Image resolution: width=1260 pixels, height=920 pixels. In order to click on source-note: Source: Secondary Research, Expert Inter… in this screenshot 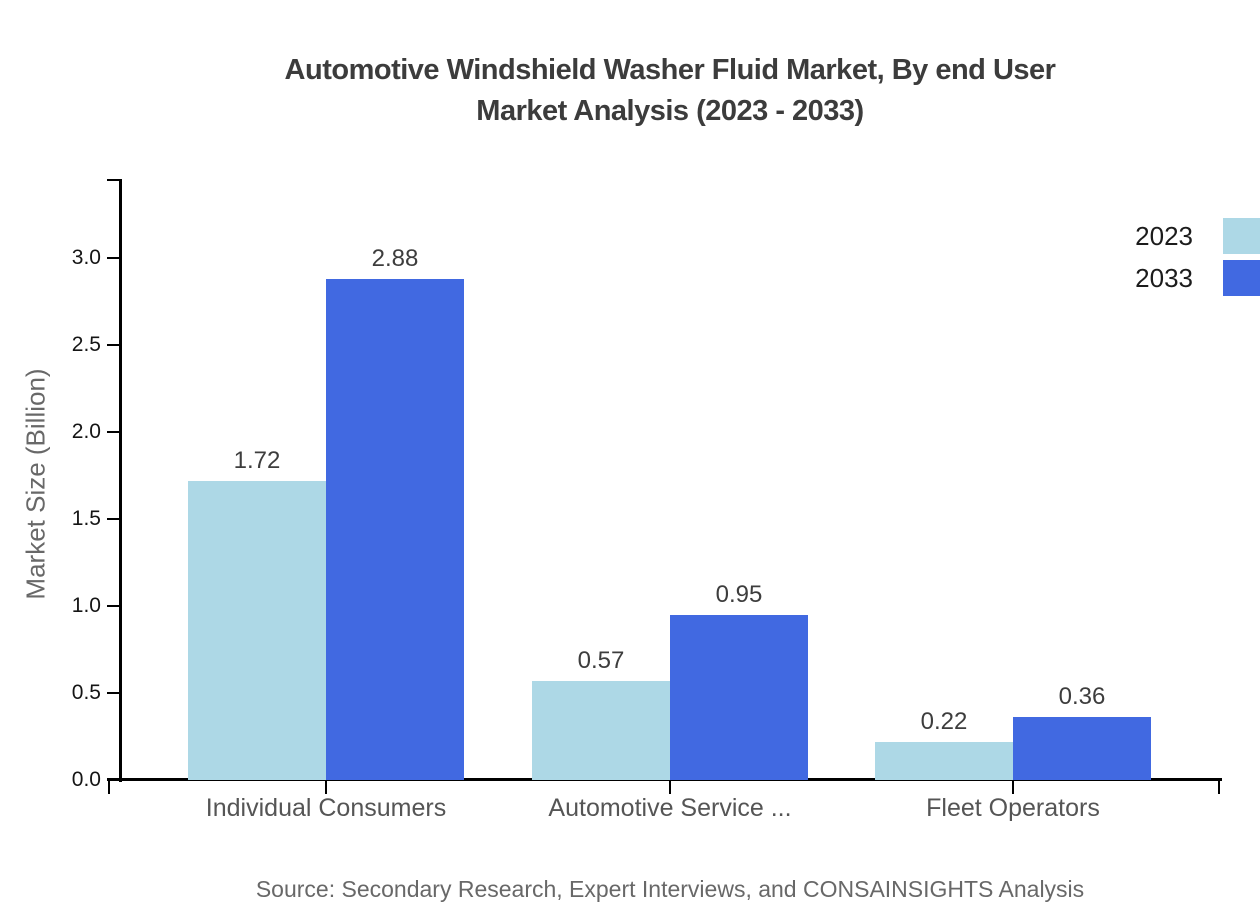, I will do `click(670, 889)`.